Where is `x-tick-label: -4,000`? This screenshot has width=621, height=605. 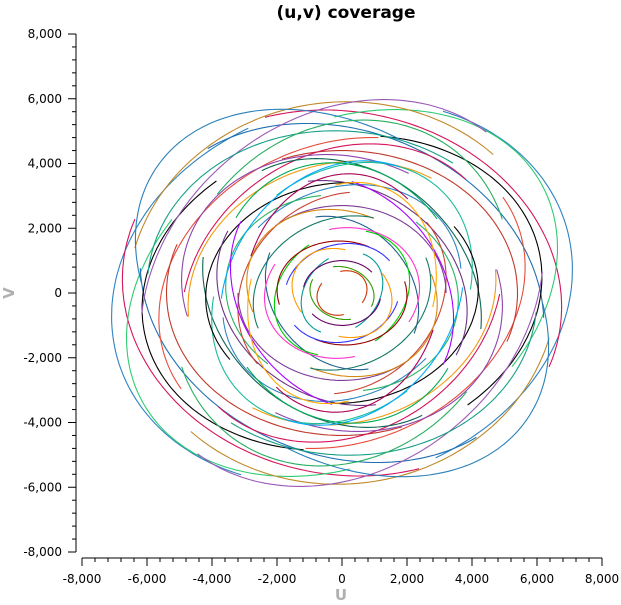 x-tick-label: -4,000 is located at coordinates (212, 579).